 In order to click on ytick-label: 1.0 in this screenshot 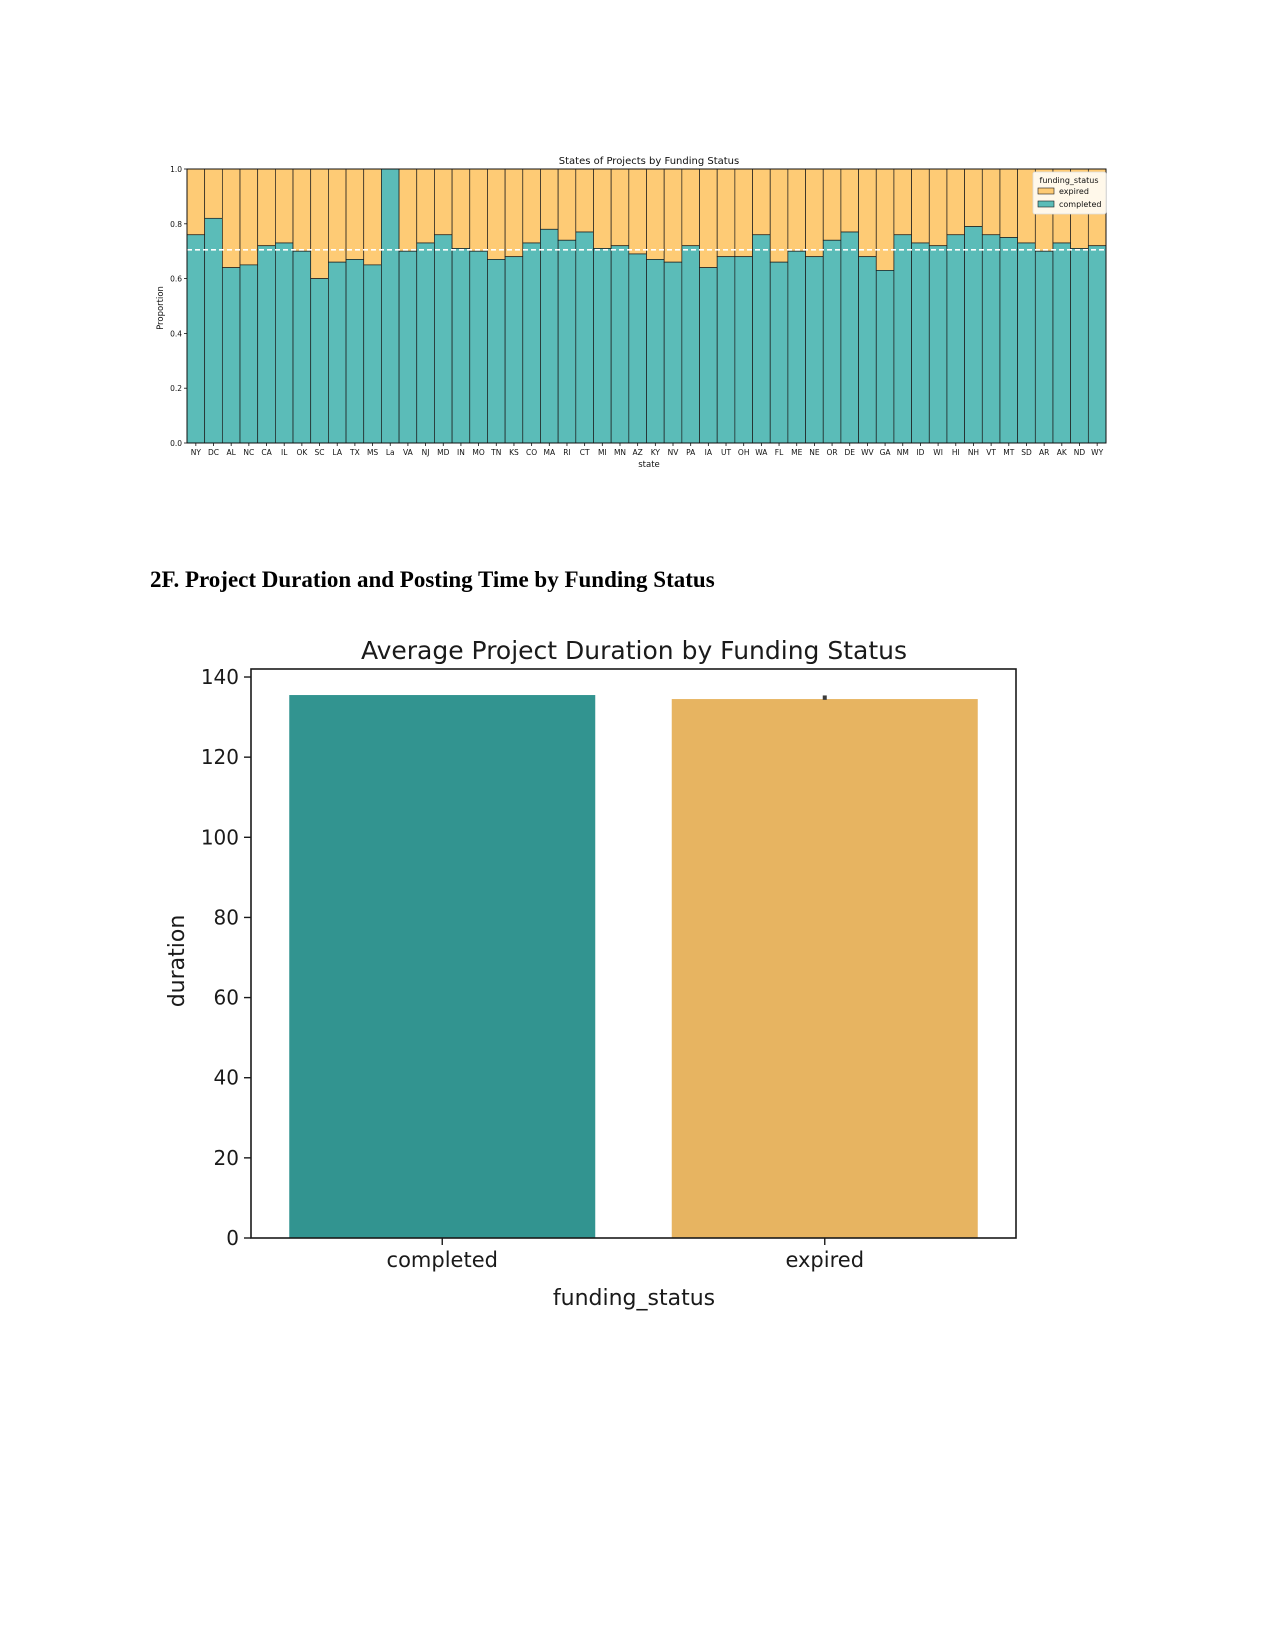, I will do `click(176, 169)`.